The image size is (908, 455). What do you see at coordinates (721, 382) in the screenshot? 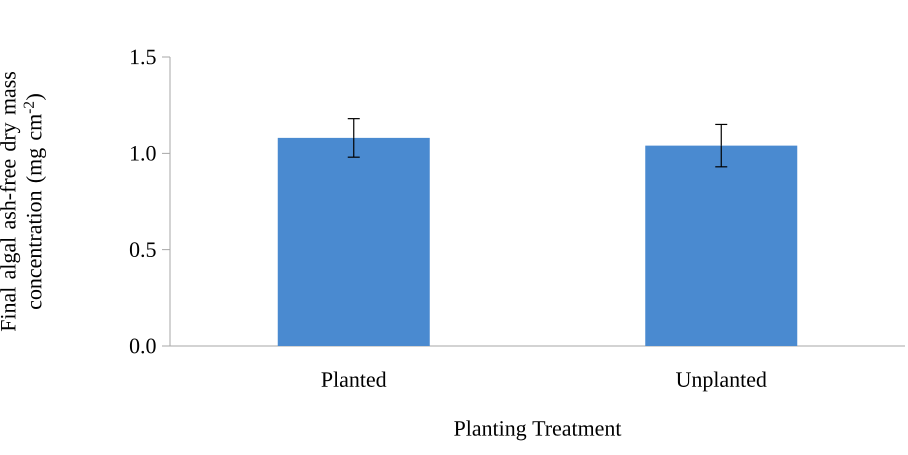
I see `x-tick-label: Unplanted` at bounding box center [721, 382].